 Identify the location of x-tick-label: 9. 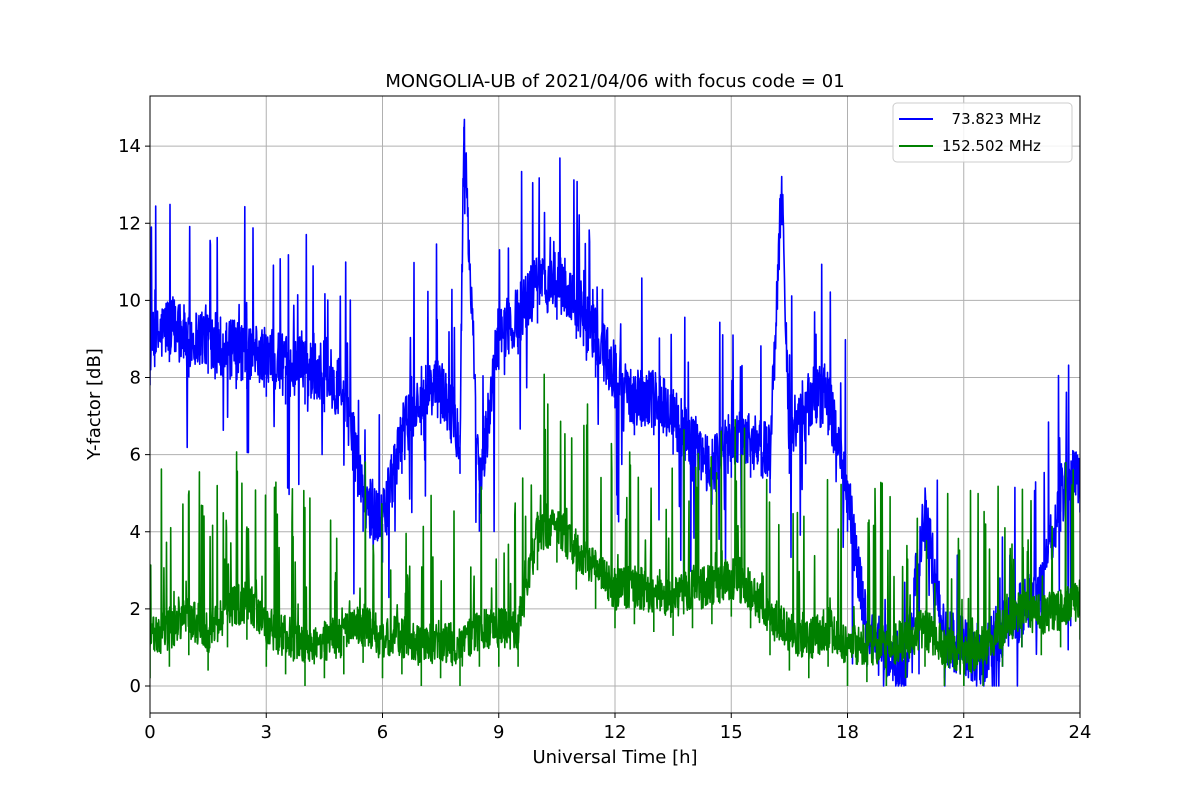
(498, 732).